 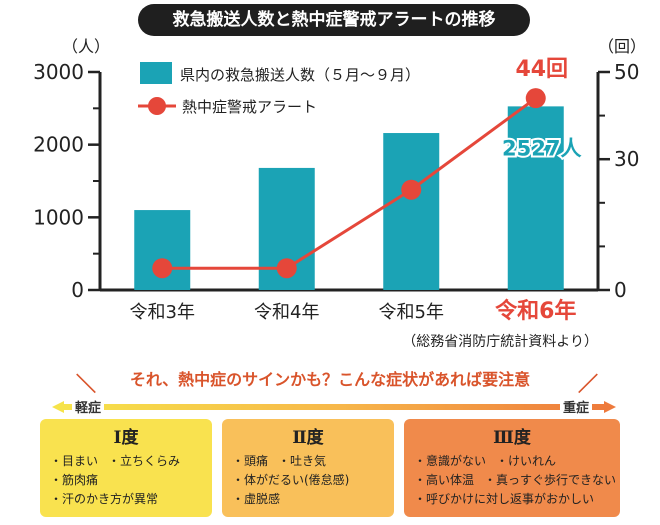 I want to click on level-3-line-3: ・呼びかけに対し返事がおかしい, so click(x=512, y=499).